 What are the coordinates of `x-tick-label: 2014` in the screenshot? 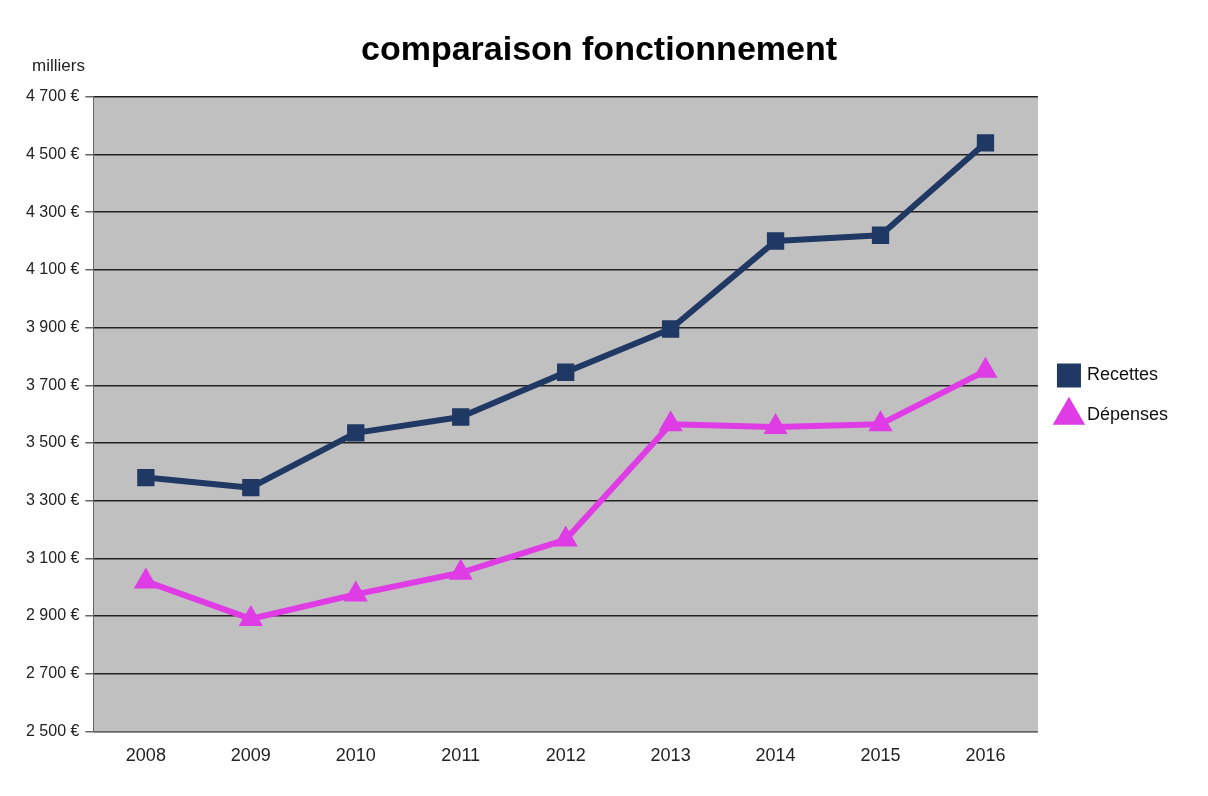 It's located at (775, 755).